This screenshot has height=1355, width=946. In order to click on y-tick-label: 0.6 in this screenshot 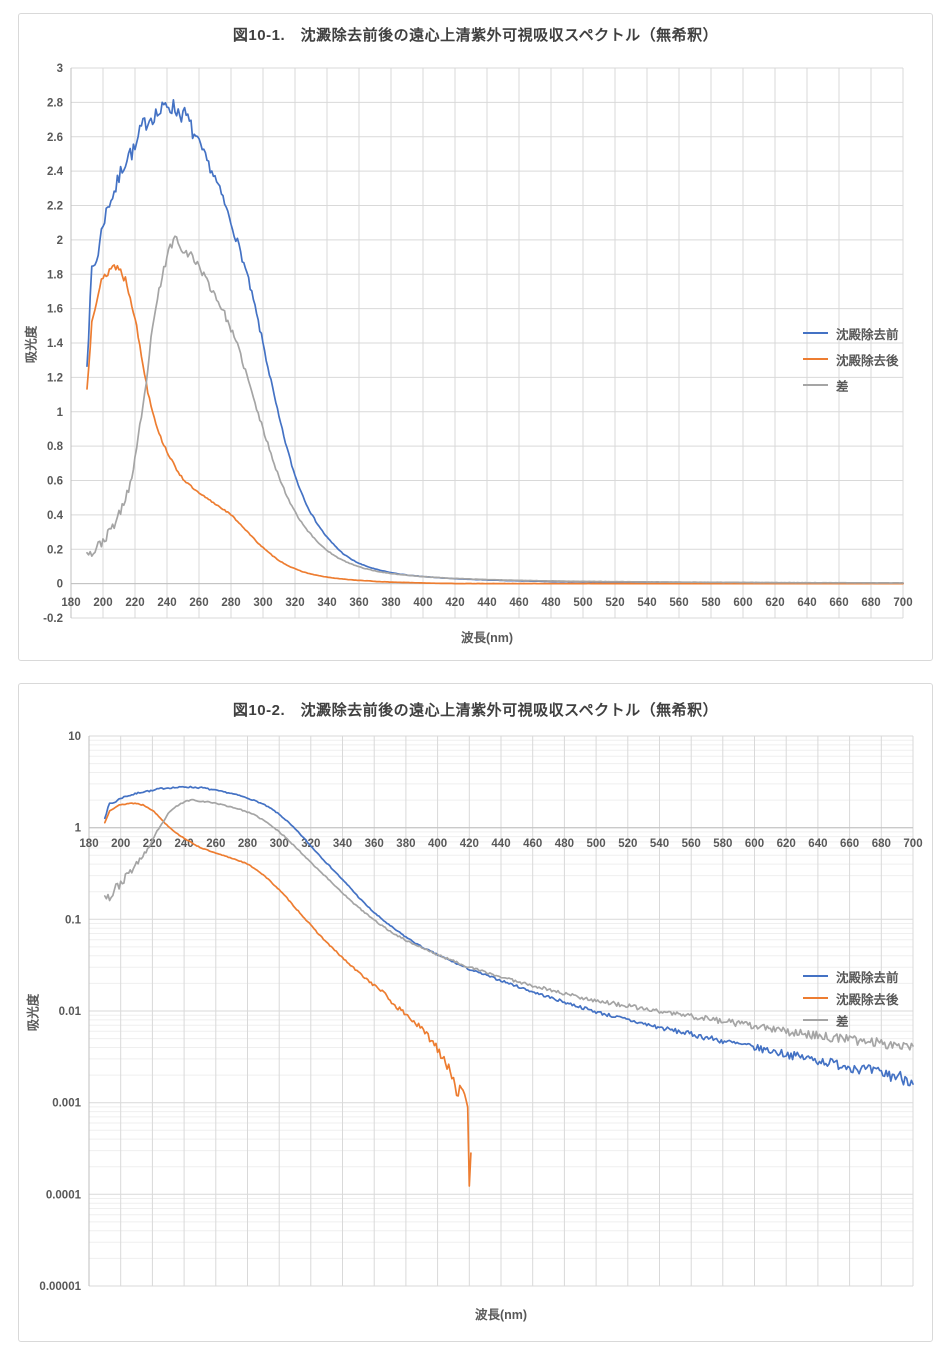, I will do `click(55, 482)`.